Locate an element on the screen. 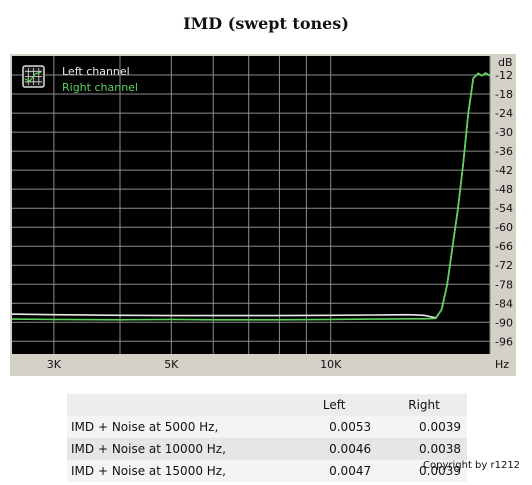  y-tick-label: -66 is located at coordinates (504, 246).